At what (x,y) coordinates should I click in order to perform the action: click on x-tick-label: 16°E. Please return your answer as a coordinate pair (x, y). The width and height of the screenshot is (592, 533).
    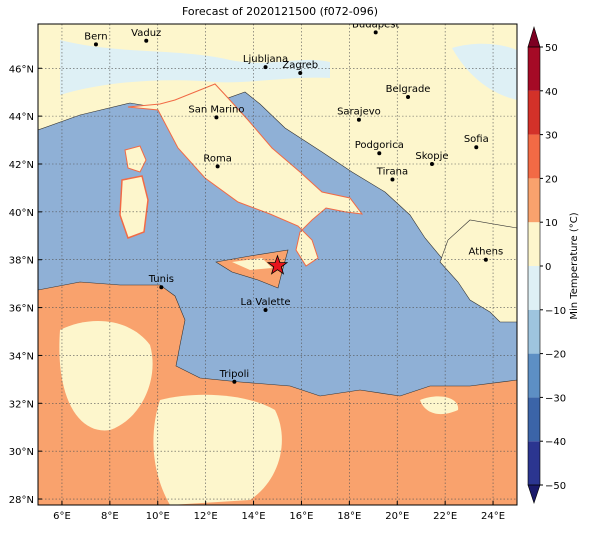
    Looking at the image, I should click on (301, 516).